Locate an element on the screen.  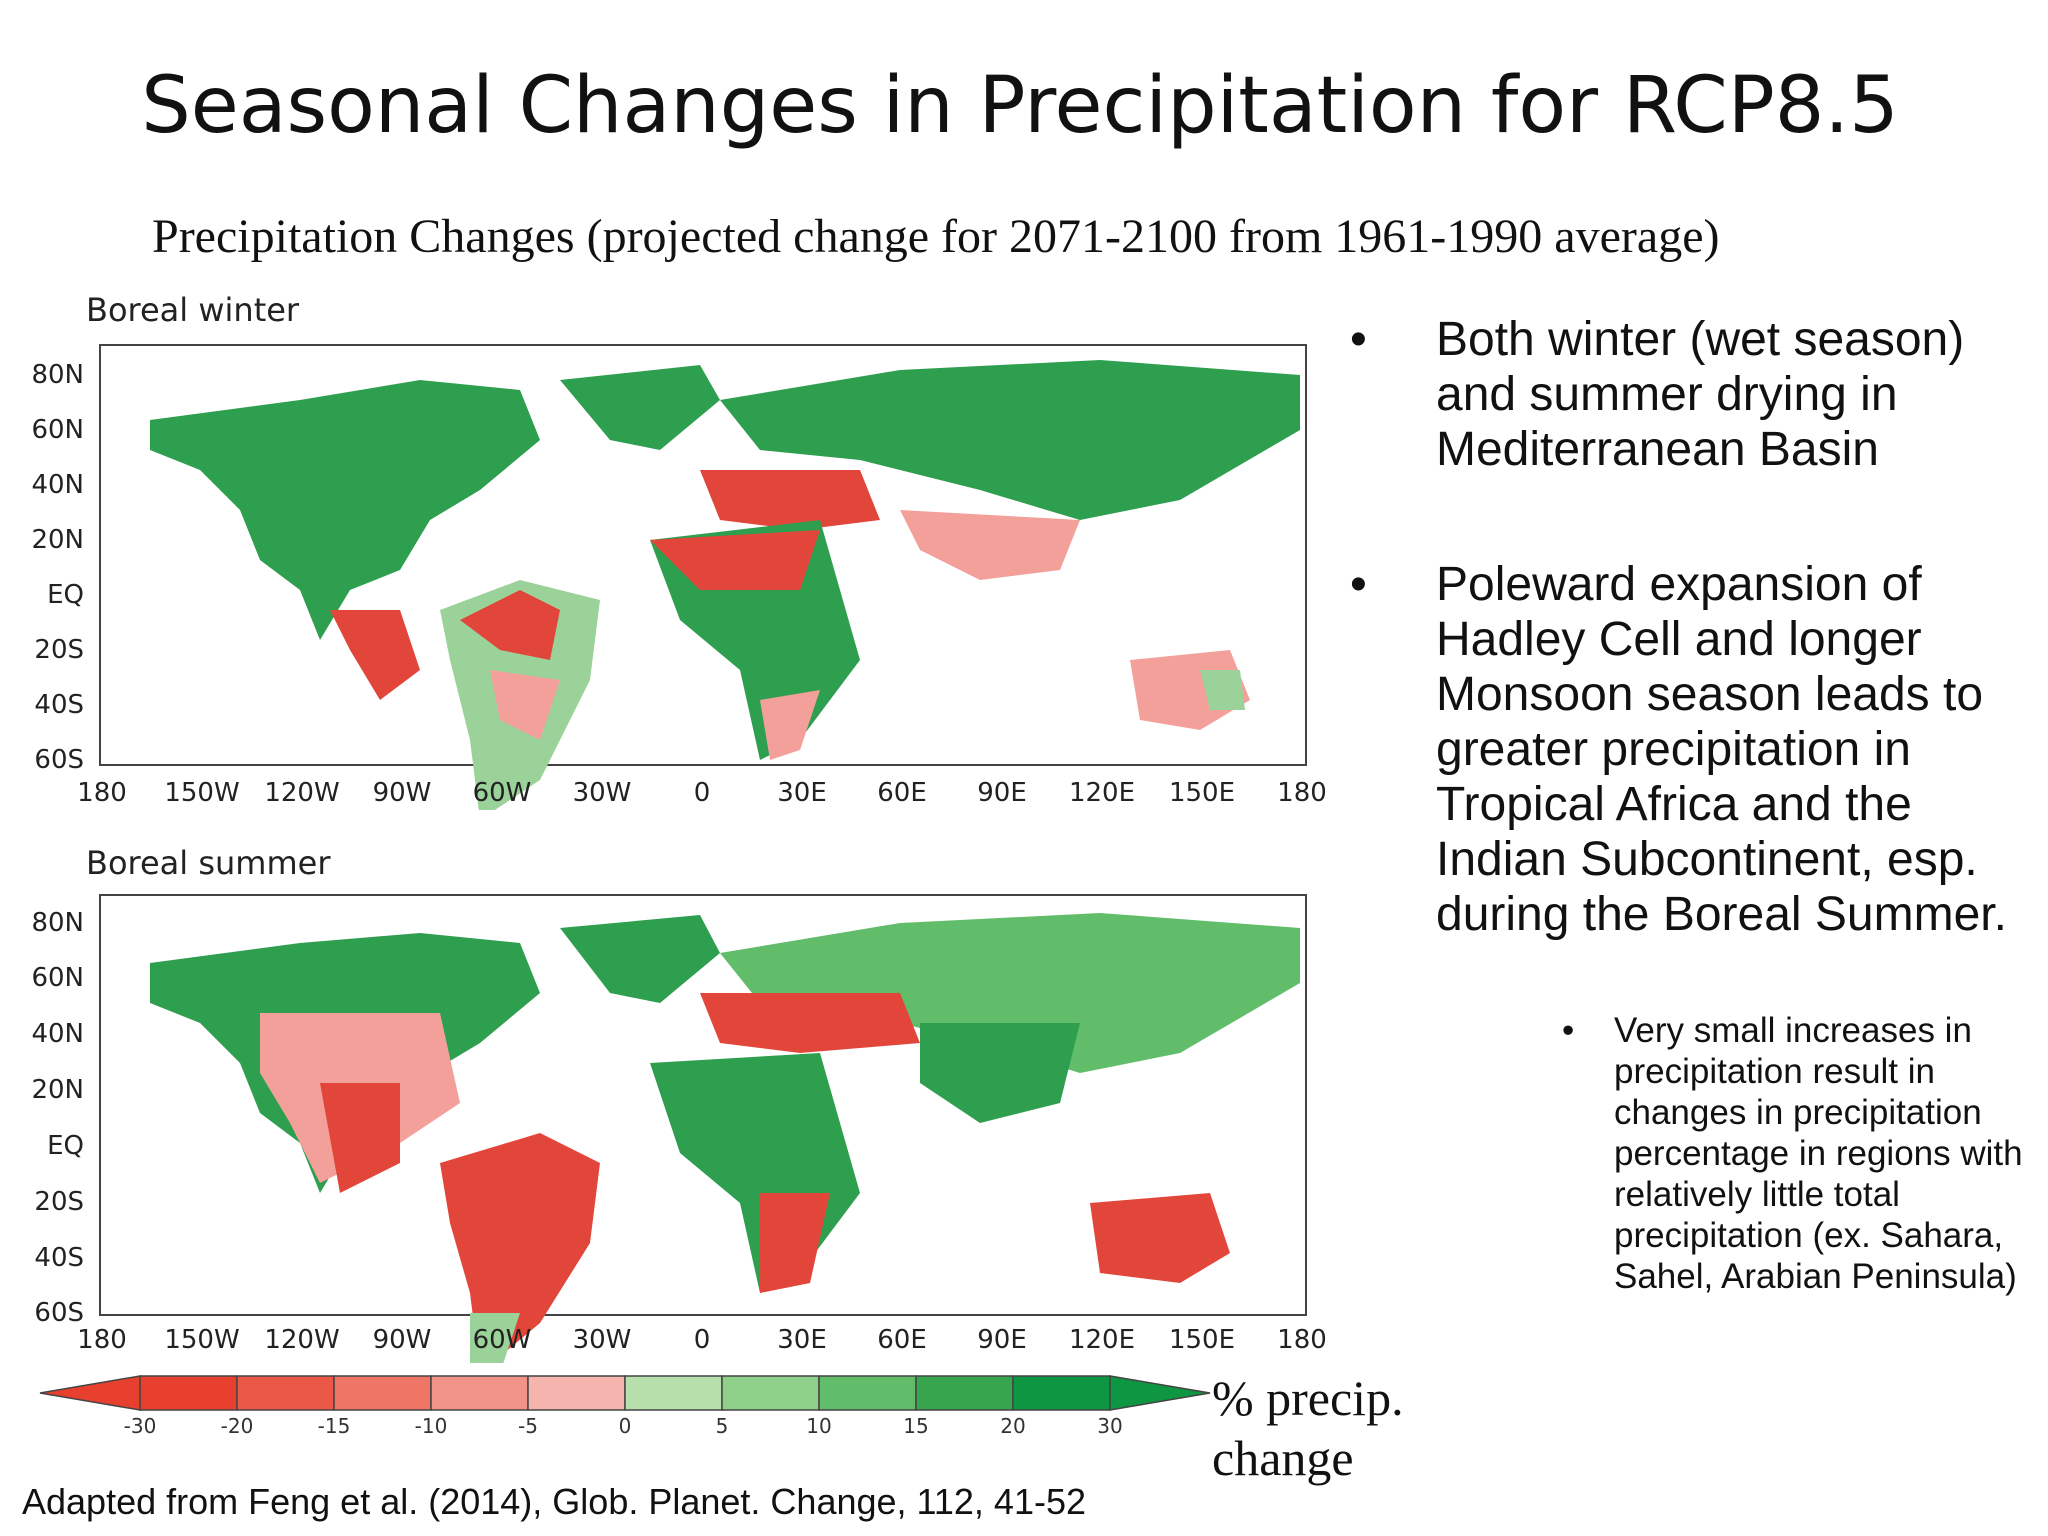
colorbar-tick: -5 is located at coordinates (528, 1426).